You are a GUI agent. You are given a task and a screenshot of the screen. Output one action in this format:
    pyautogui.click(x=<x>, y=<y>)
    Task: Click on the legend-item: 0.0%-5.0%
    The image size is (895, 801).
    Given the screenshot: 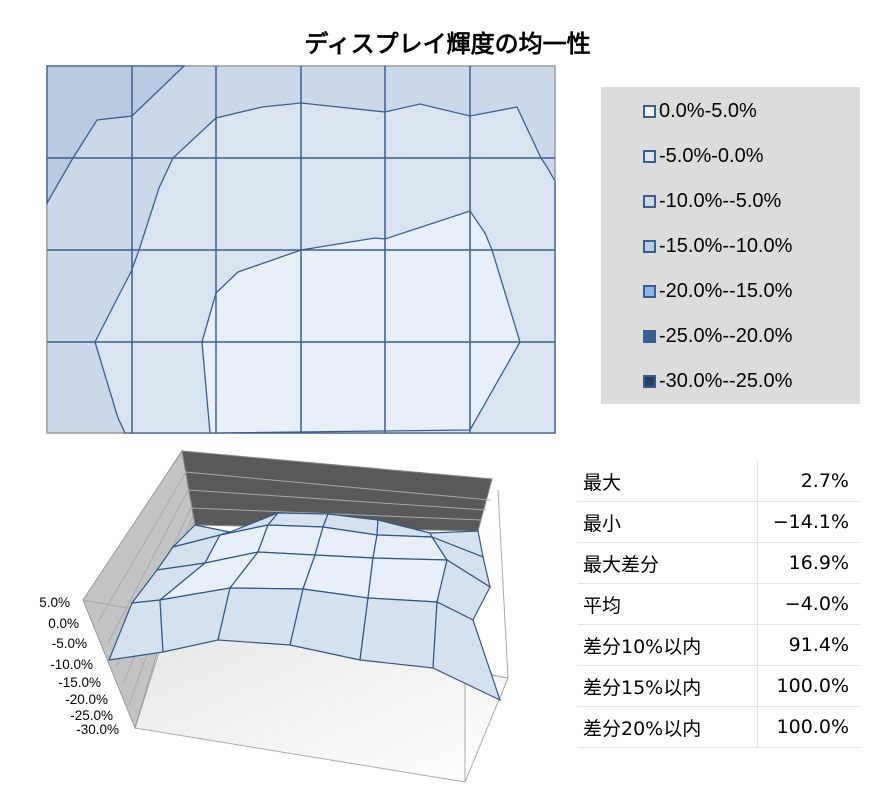 What is the action you would take?
    pyautogui.click(x=700, y=111)
    